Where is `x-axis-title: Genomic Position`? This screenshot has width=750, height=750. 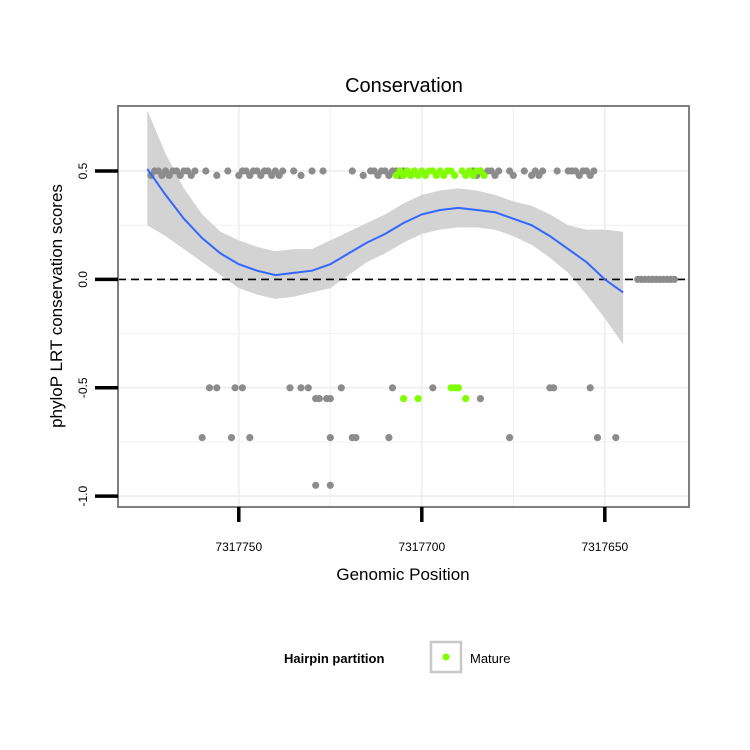
x-axis-title: Genomic Position is located at coordinates (402, 574).